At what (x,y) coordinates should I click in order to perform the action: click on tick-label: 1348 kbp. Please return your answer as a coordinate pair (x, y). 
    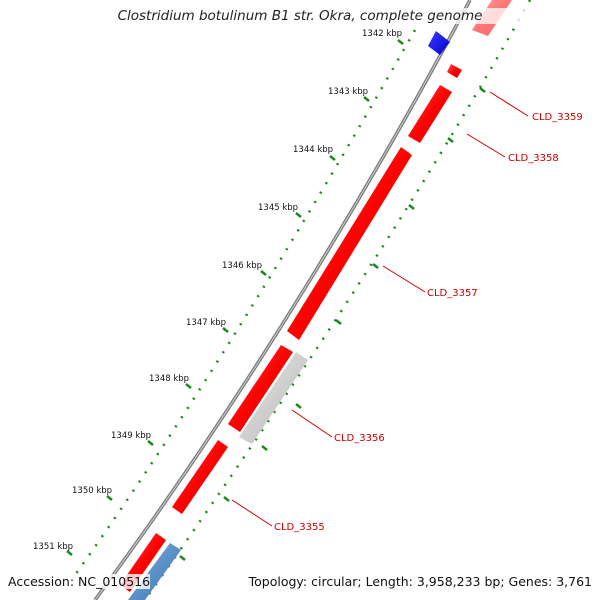
    Looking at the image, I should click on (169, 379).